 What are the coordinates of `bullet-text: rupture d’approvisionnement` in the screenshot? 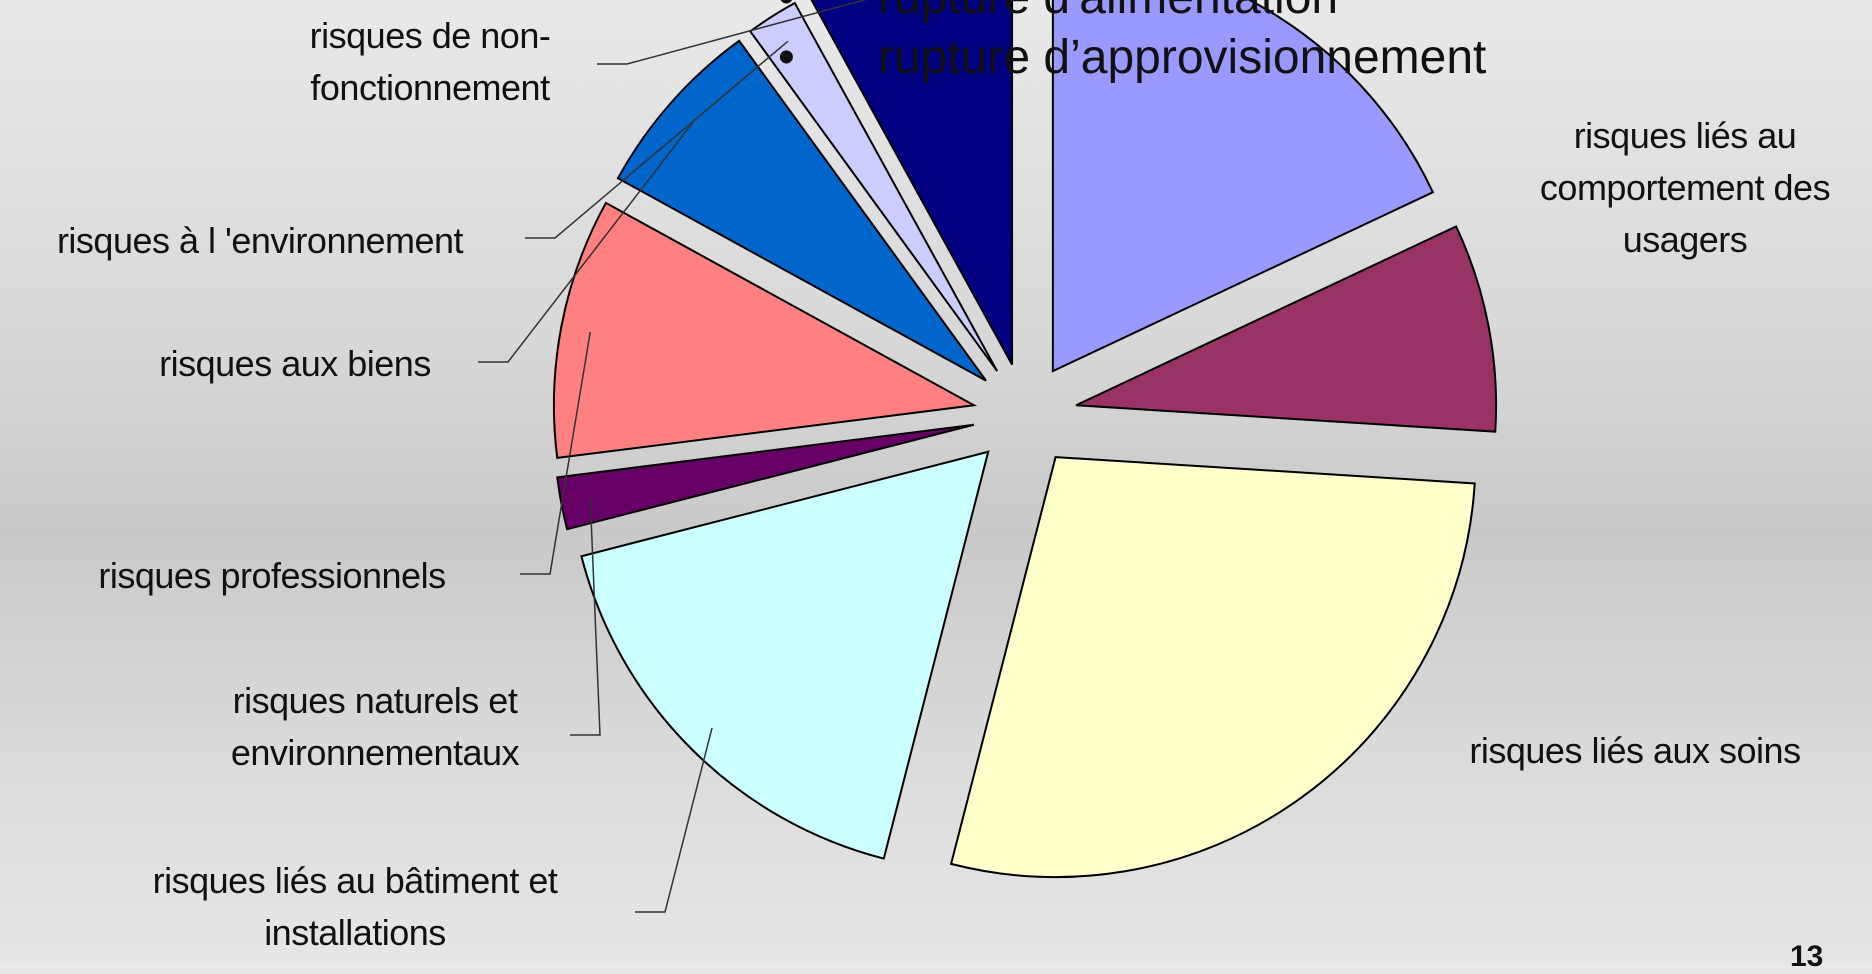 It's located at (1182, 57).